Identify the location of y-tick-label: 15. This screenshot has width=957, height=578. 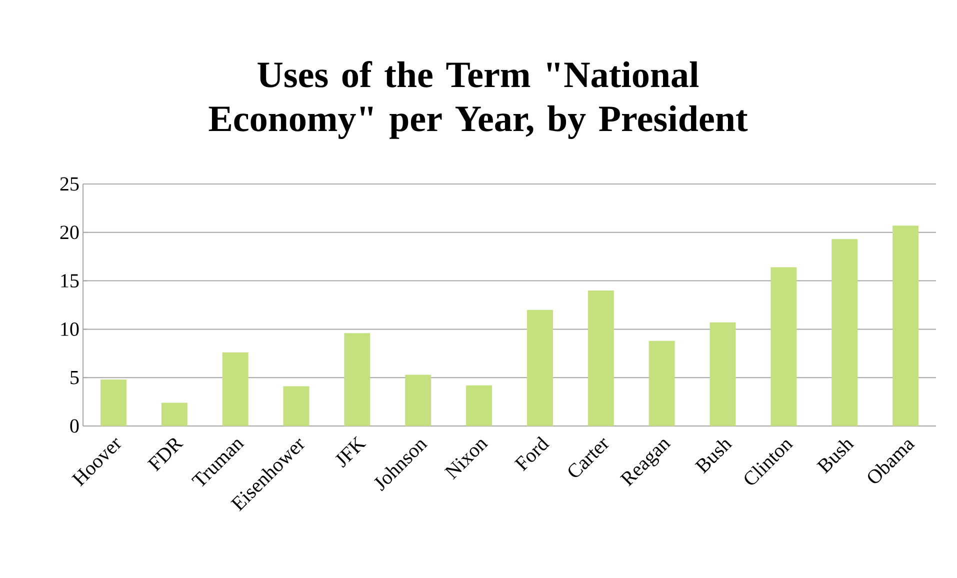
(70, 281).